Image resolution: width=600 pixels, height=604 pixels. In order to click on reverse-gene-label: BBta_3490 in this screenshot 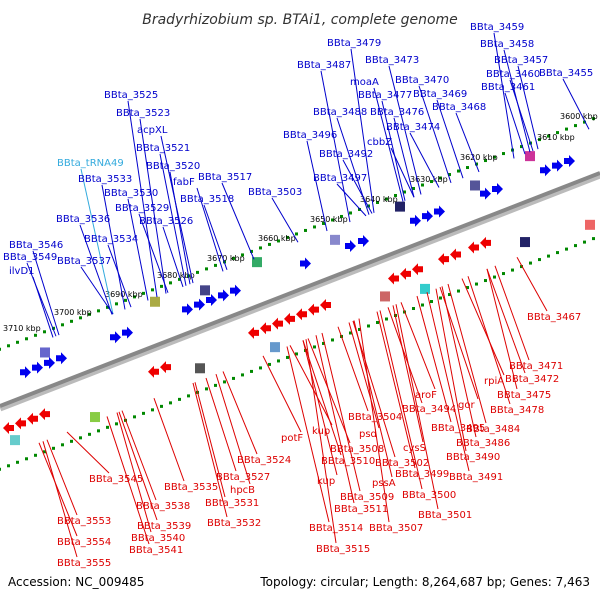, I will do `click(473, 457)`.